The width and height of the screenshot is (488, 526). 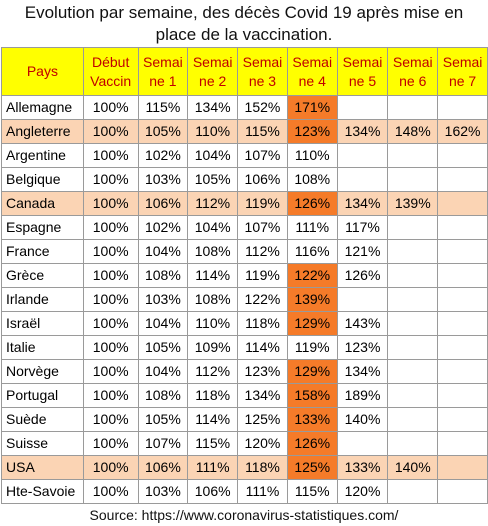 I want to click on value-cell: 171%, so click(x=312, y=107).